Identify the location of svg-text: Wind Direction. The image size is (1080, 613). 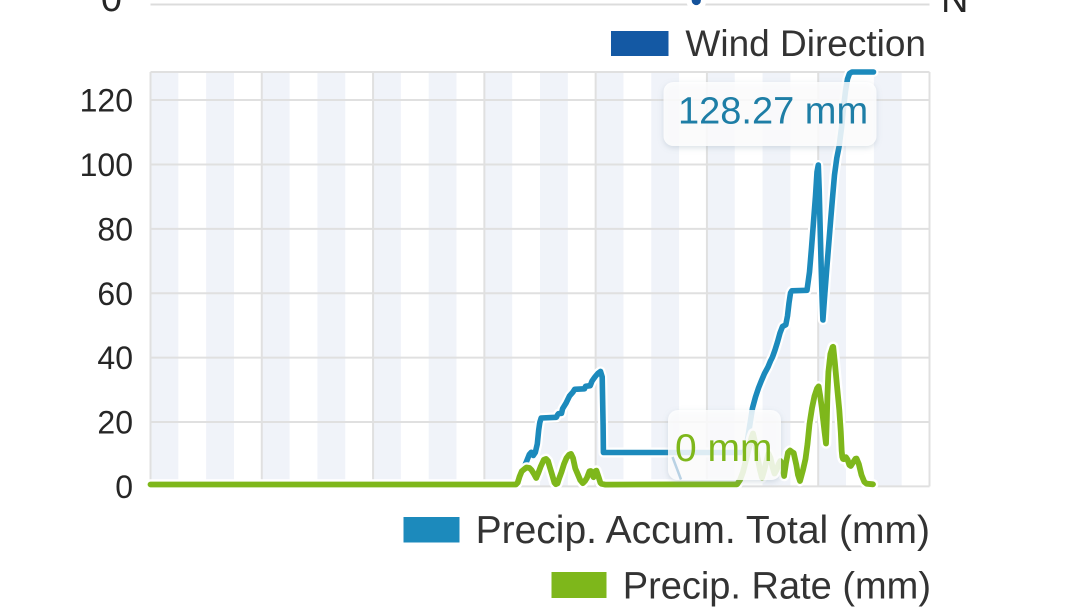
(805, 43).